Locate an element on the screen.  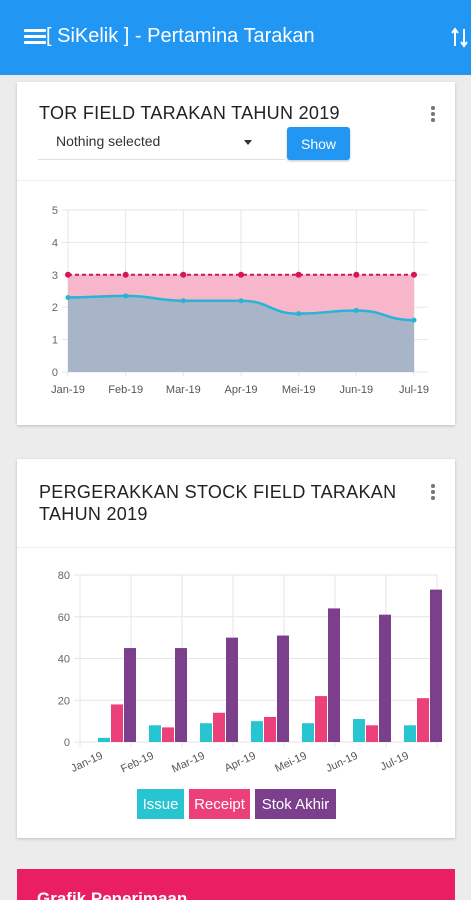
y-tick-label: 40 is located at coordinates (64, 660).